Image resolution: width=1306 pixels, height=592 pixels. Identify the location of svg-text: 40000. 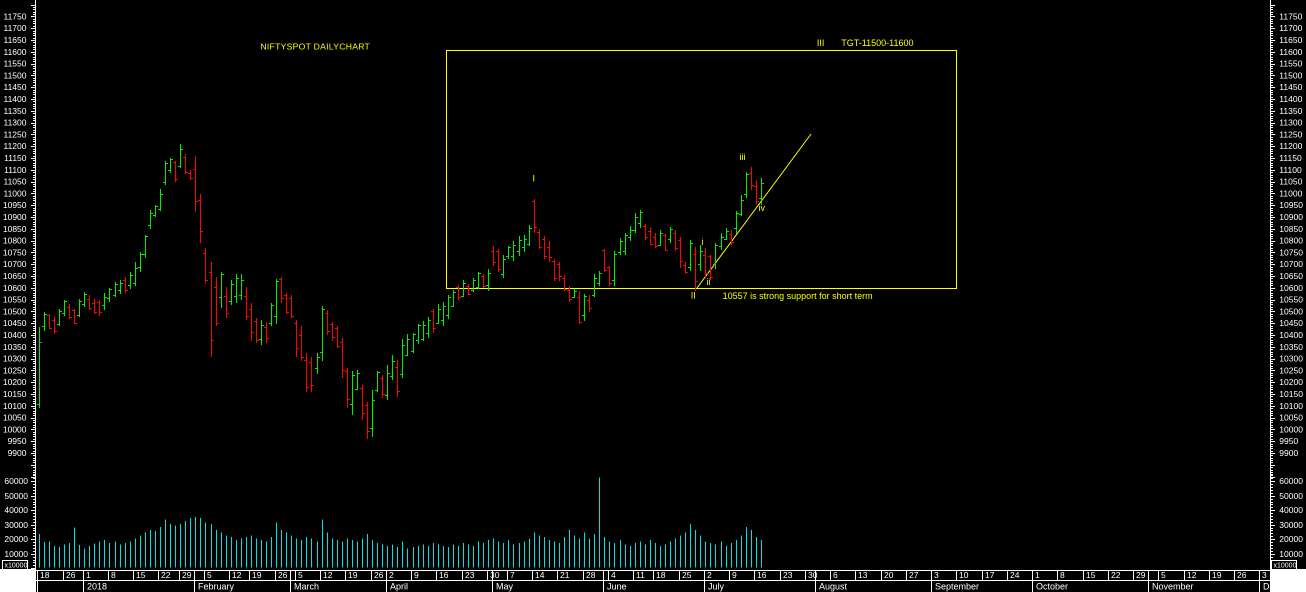
(16, 510).